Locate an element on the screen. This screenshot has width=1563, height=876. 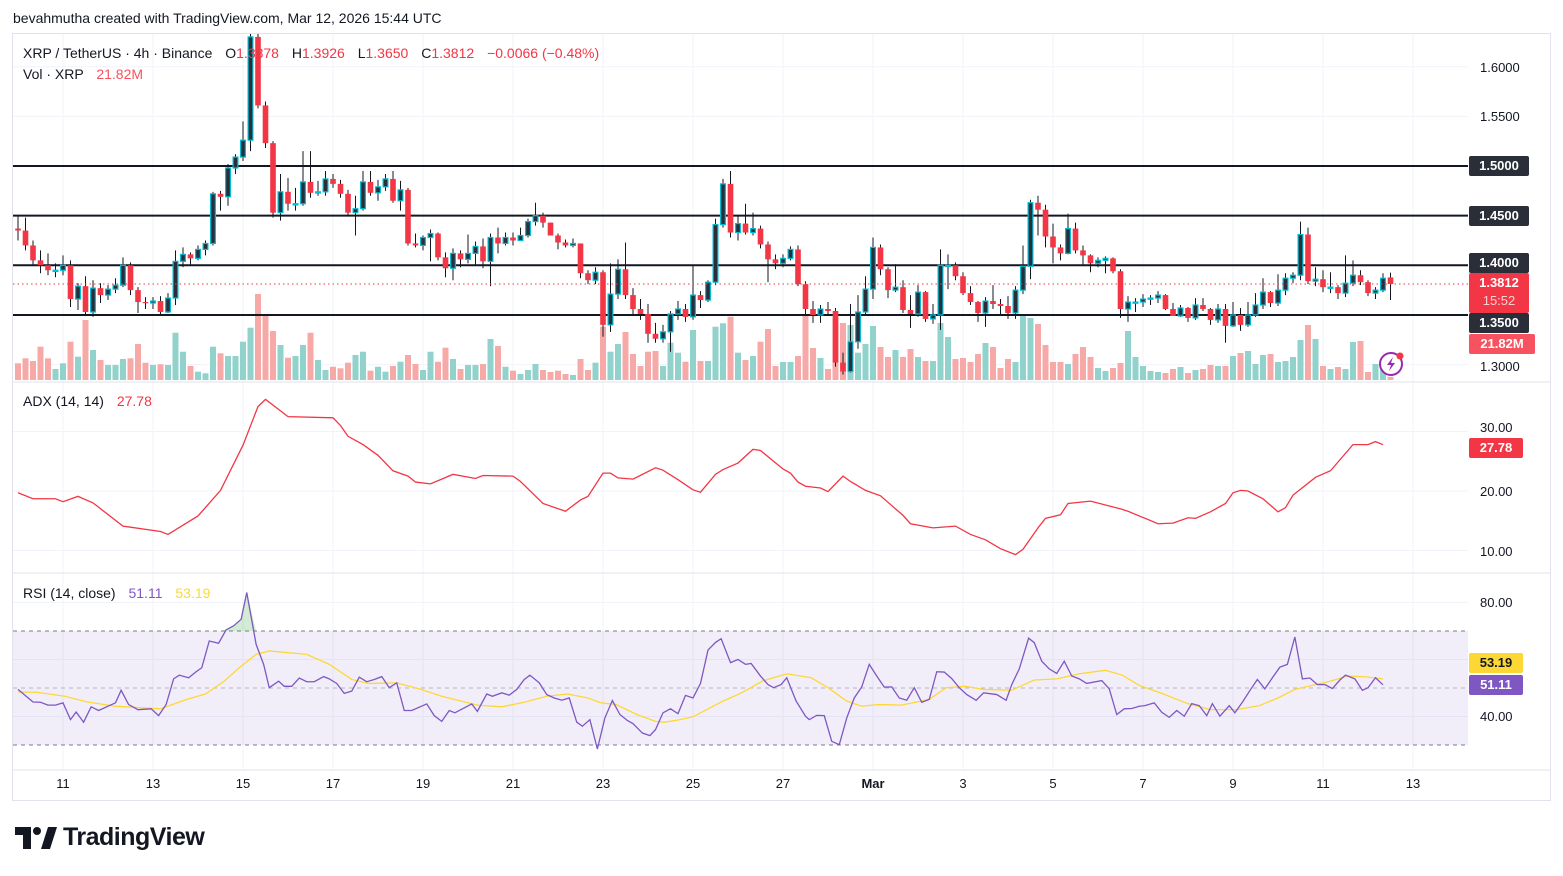
level-label: 1.4000 is located at coordinates (1499, 263).